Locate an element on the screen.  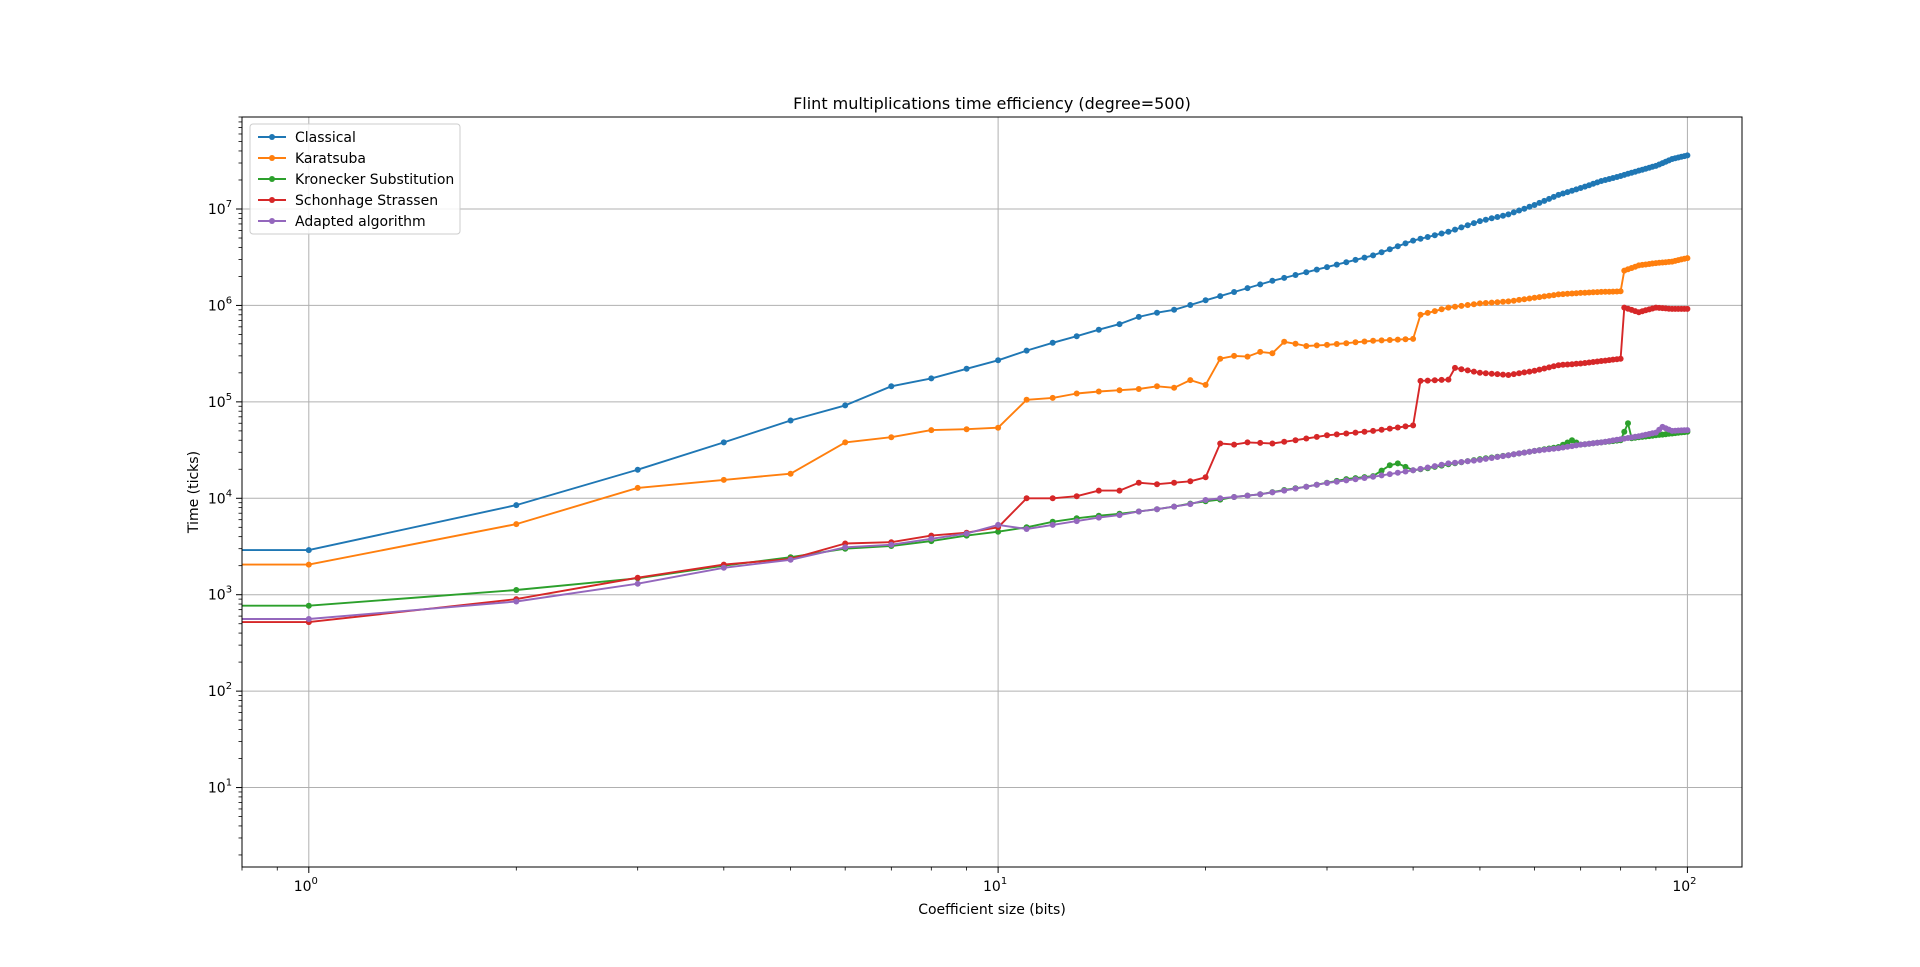
y-tick-label: 10³ is located at coordinates (220, 594).